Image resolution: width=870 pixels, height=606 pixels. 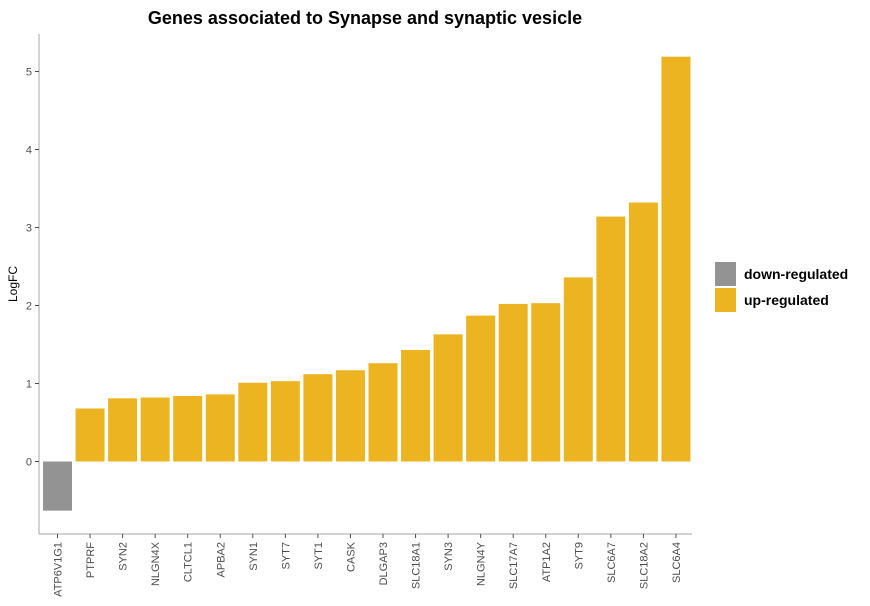 What do you see at coordinates (286, 556) in the screenshot?
I see `x-tick-label: SYT7` at bounding box center [286, 556].